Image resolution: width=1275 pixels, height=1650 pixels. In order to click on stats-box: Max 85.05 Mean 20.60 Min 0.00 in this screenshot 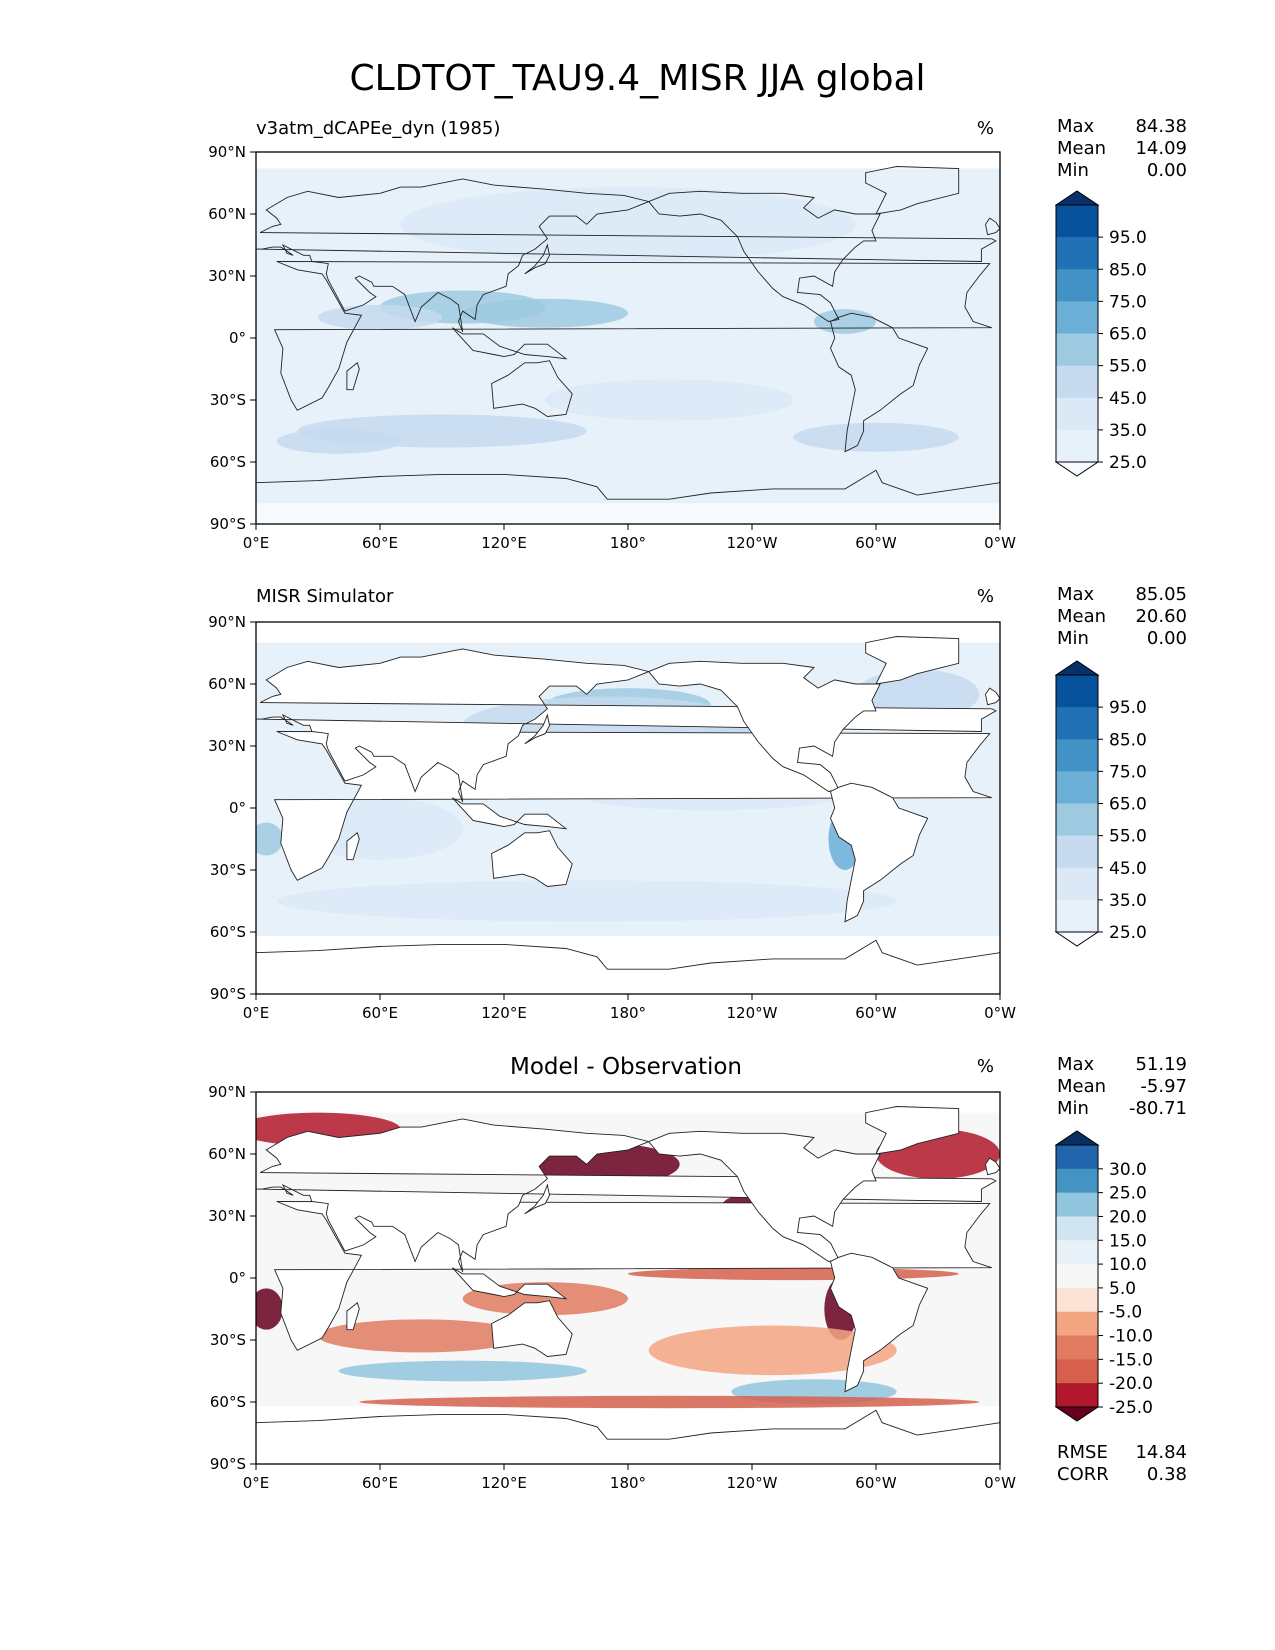, I will do `click(1122, 616)`.